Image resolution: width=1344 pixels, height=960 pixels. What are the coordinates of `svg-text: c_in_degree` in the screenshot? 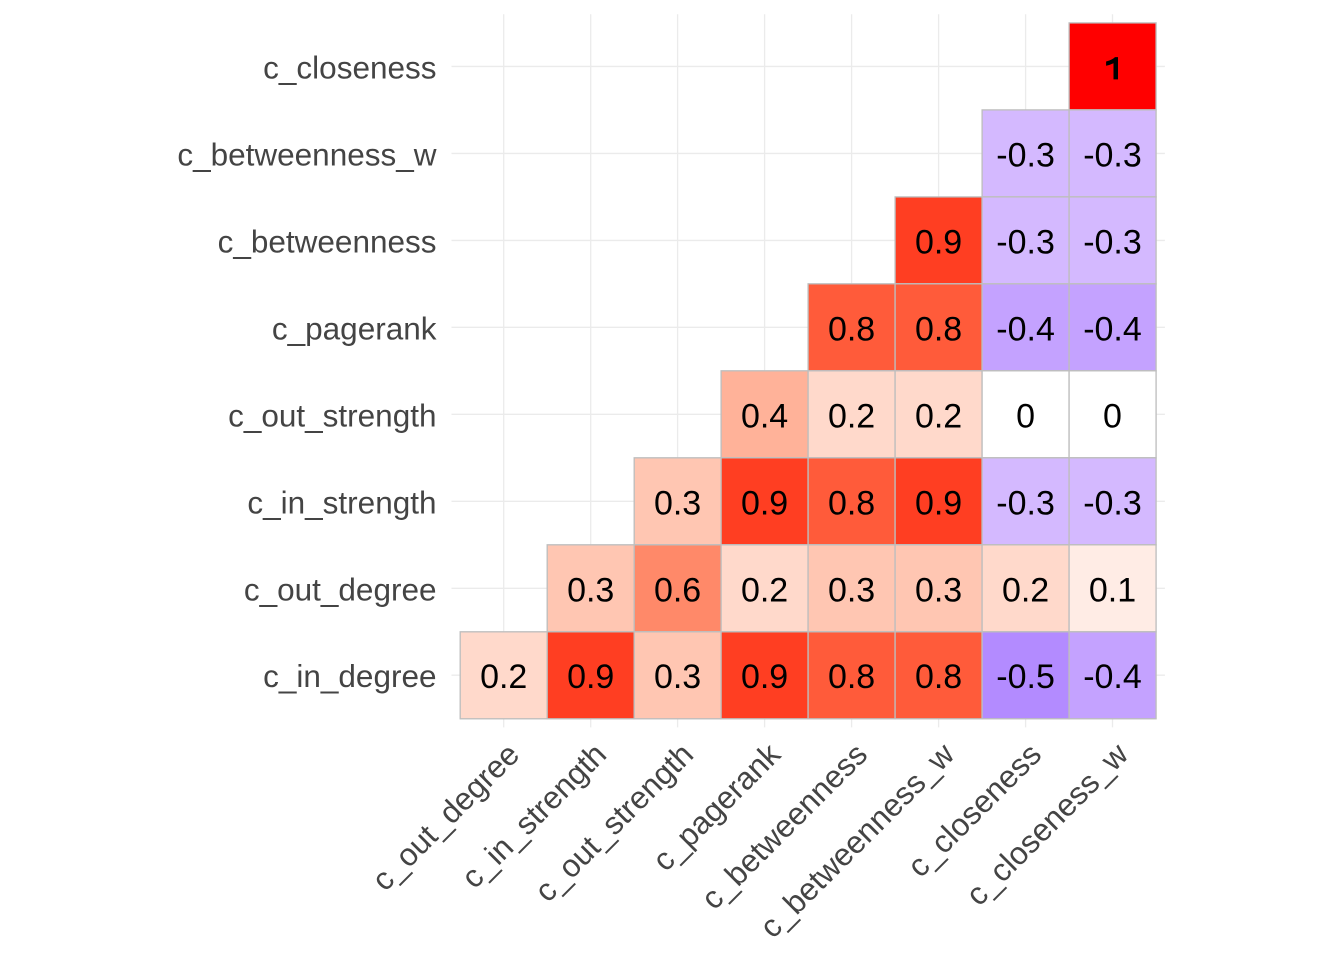 It's located at (349, 676).